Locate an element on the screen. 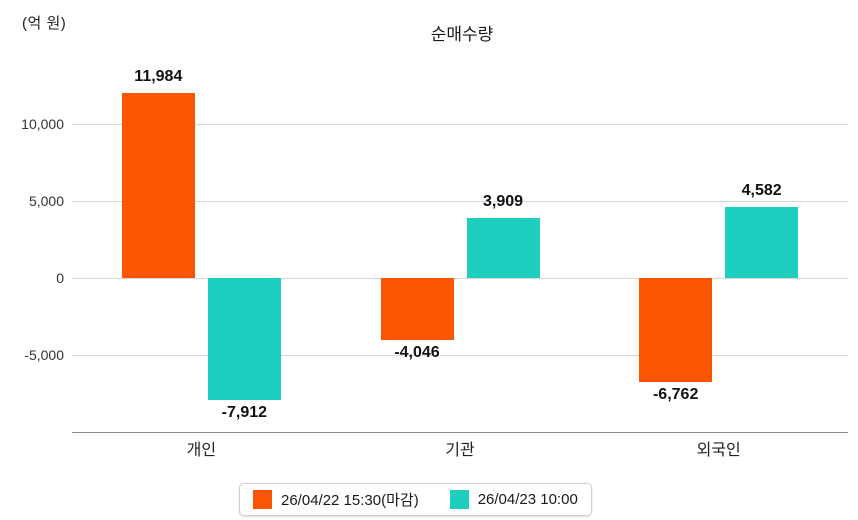 The image size is (858, 520). y-axis-tick-label: -5,000 is located at coordinates (44, 355).